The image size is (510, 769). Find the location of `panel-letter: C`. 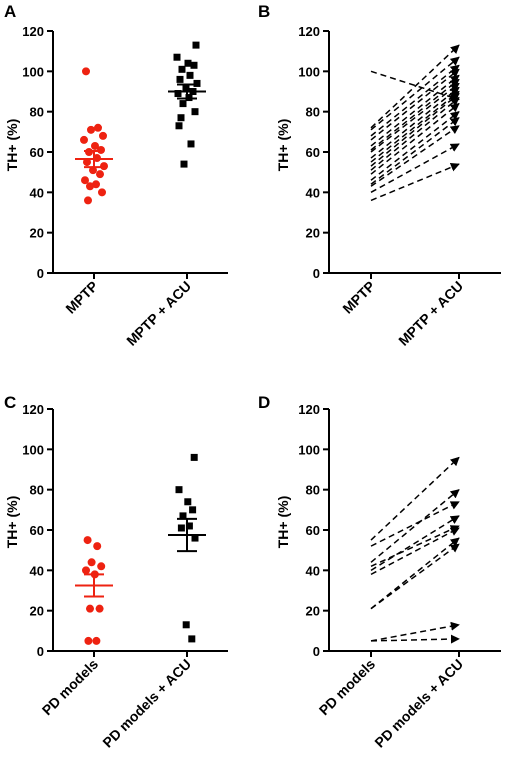

panel-letter: C is located at coordinates (10, 402).